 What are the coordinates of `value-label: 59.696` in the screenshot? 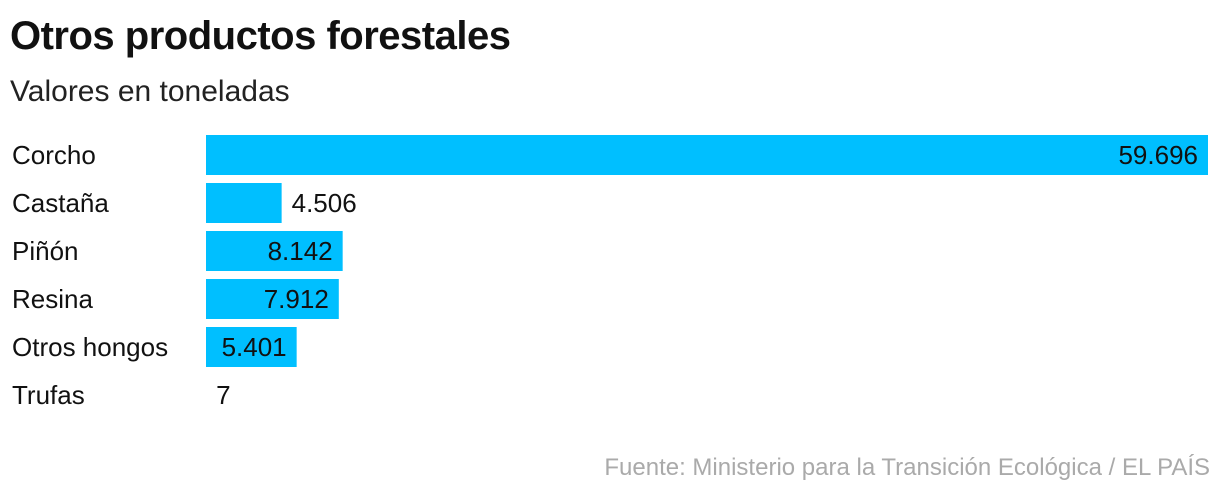 It's located at (1158, 155).